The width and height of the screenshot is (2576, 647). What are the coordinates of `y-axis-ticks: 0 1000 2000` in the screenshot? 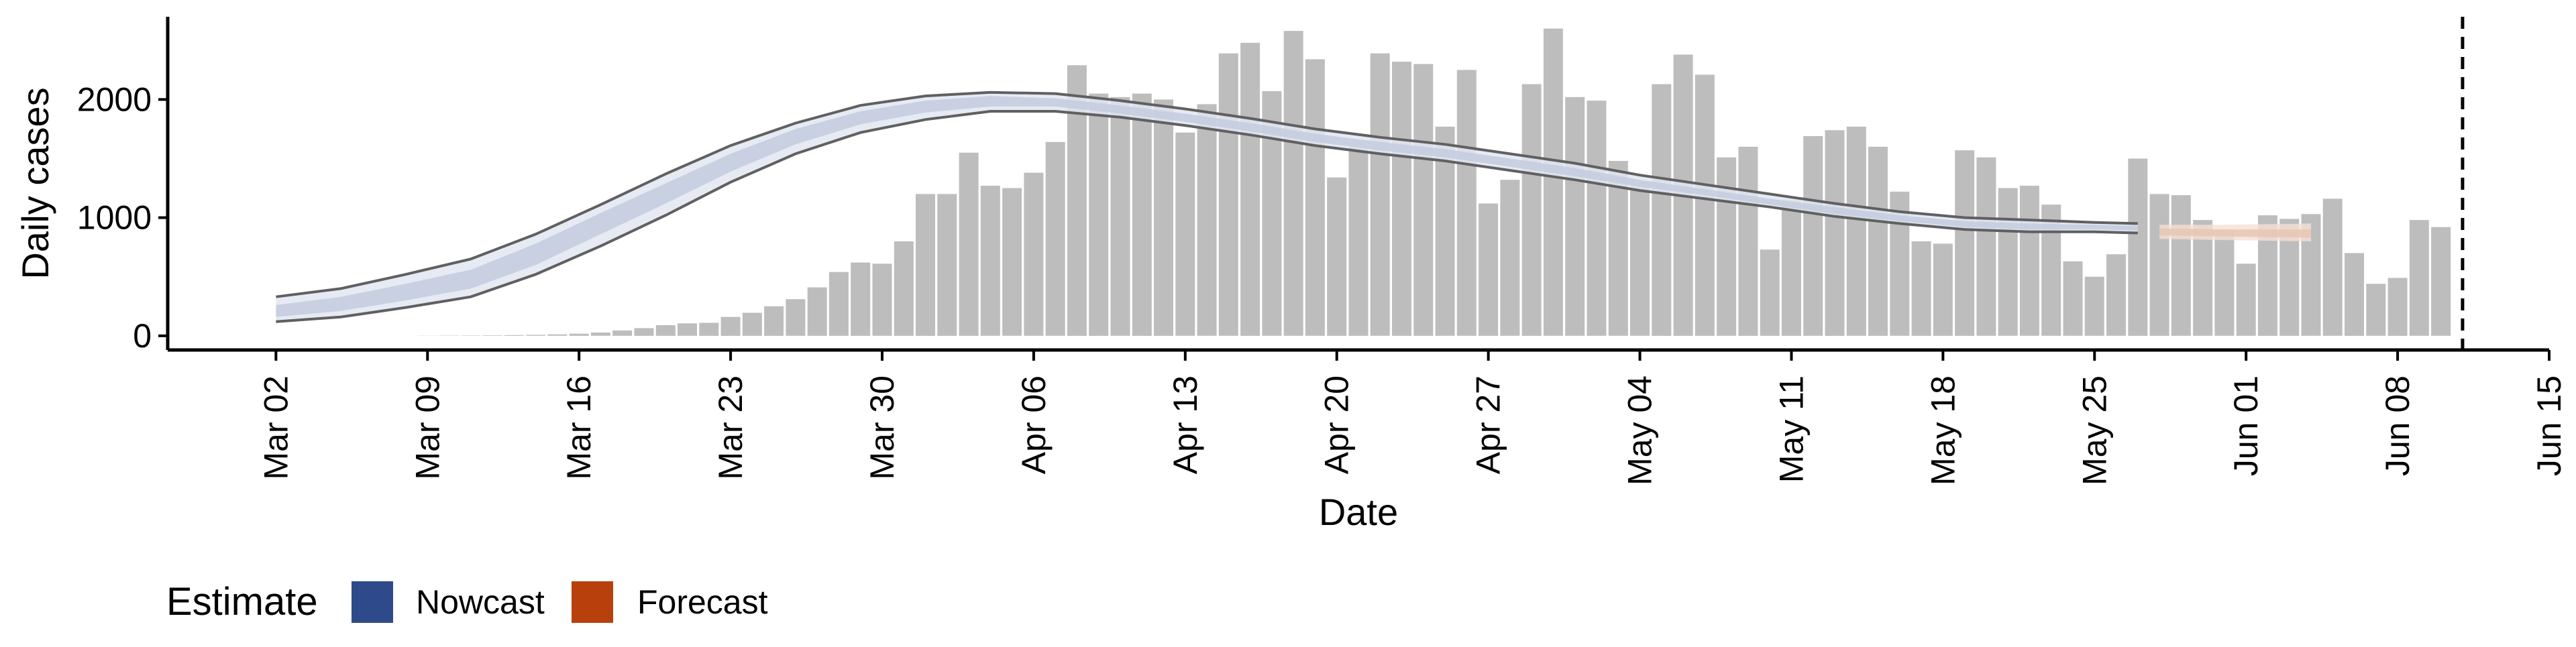 It's located at (122, 217).